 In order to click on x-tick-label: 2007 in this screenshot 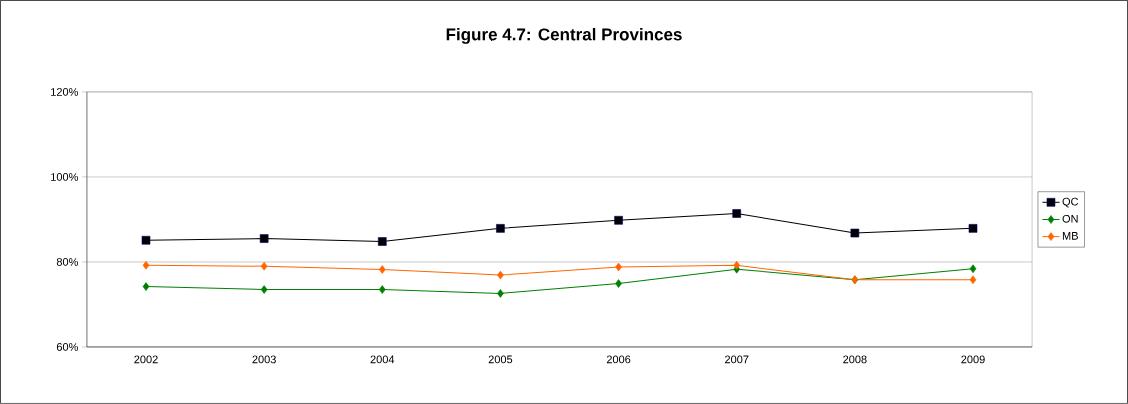, I will do `click(737, 359)`.